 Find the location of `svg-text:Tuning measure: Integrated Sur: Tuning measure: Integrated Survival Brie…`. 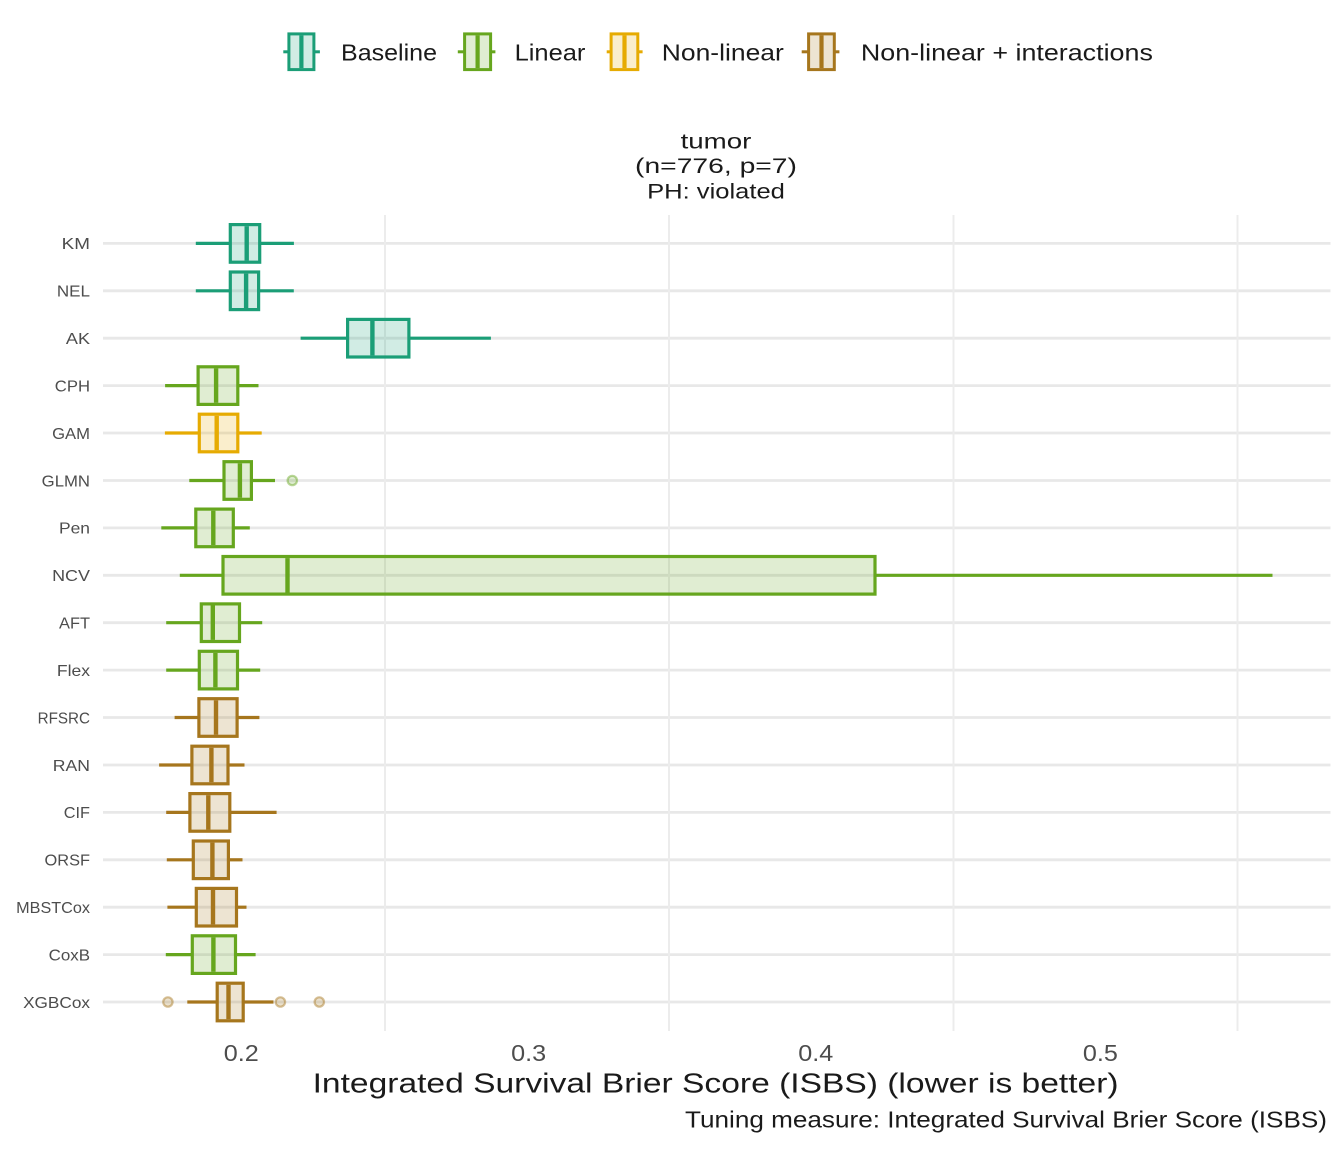

svg-text:Tuning measure: Integrated Sur: Tuning measure: Integrated Survival Brie… is located at coordinates (1006, 1120).